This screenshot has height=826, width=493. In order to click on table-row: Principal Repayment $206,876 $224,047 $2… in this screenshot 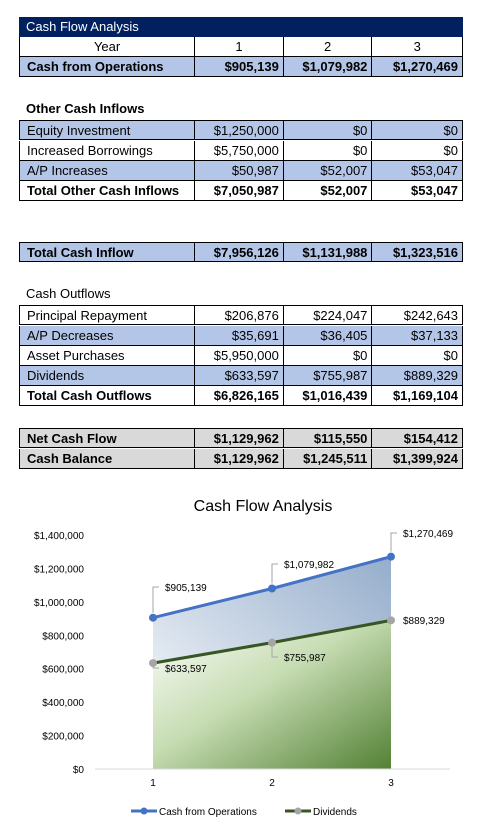, I will do `click(241, 315)`.